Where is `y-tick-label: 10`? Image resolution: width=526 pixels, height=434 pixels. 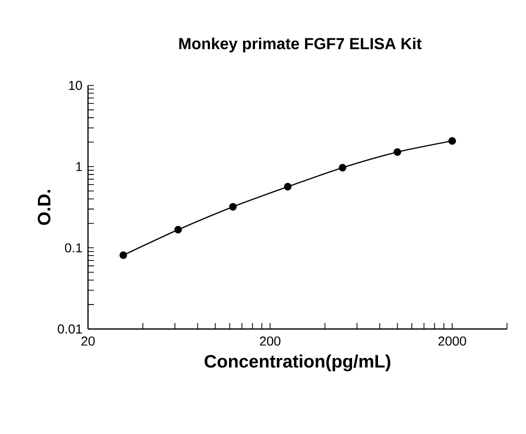 y-tick-label: 10 is located at coordinates (75, 85).